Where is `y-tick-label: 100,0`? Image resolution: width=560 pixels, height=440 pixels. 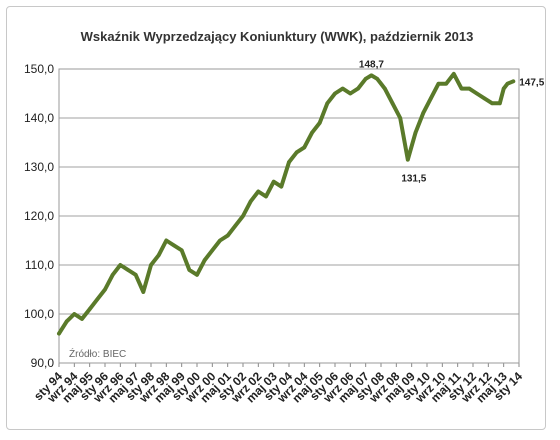 y-tick-label: 100,0 is located at coordinates (39, 314).